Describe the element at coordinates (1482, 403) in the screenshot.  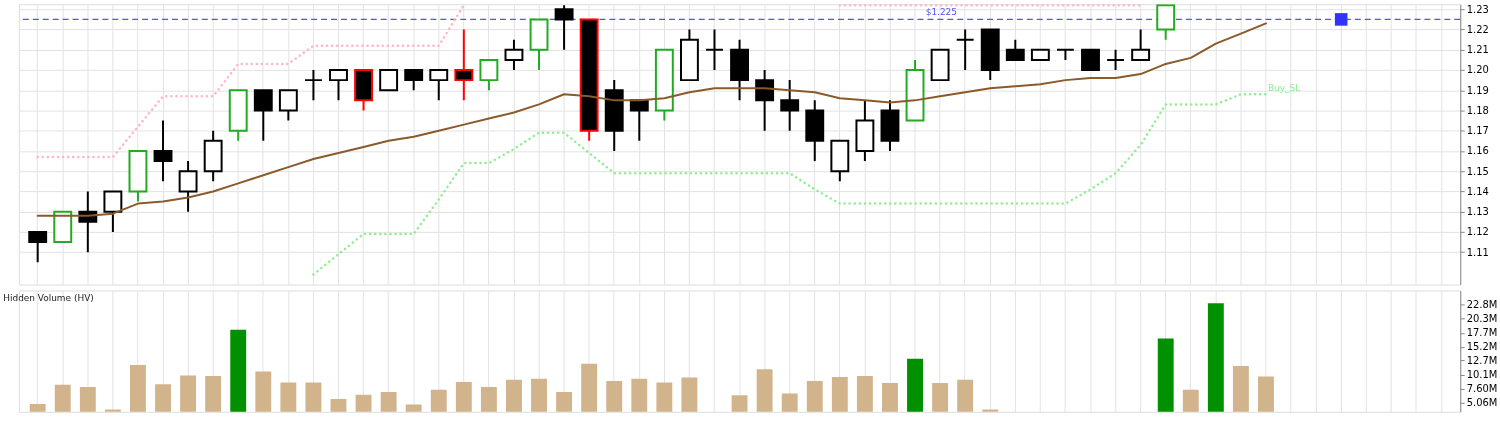
I see `y-tick-label: 5.06M` at that location.